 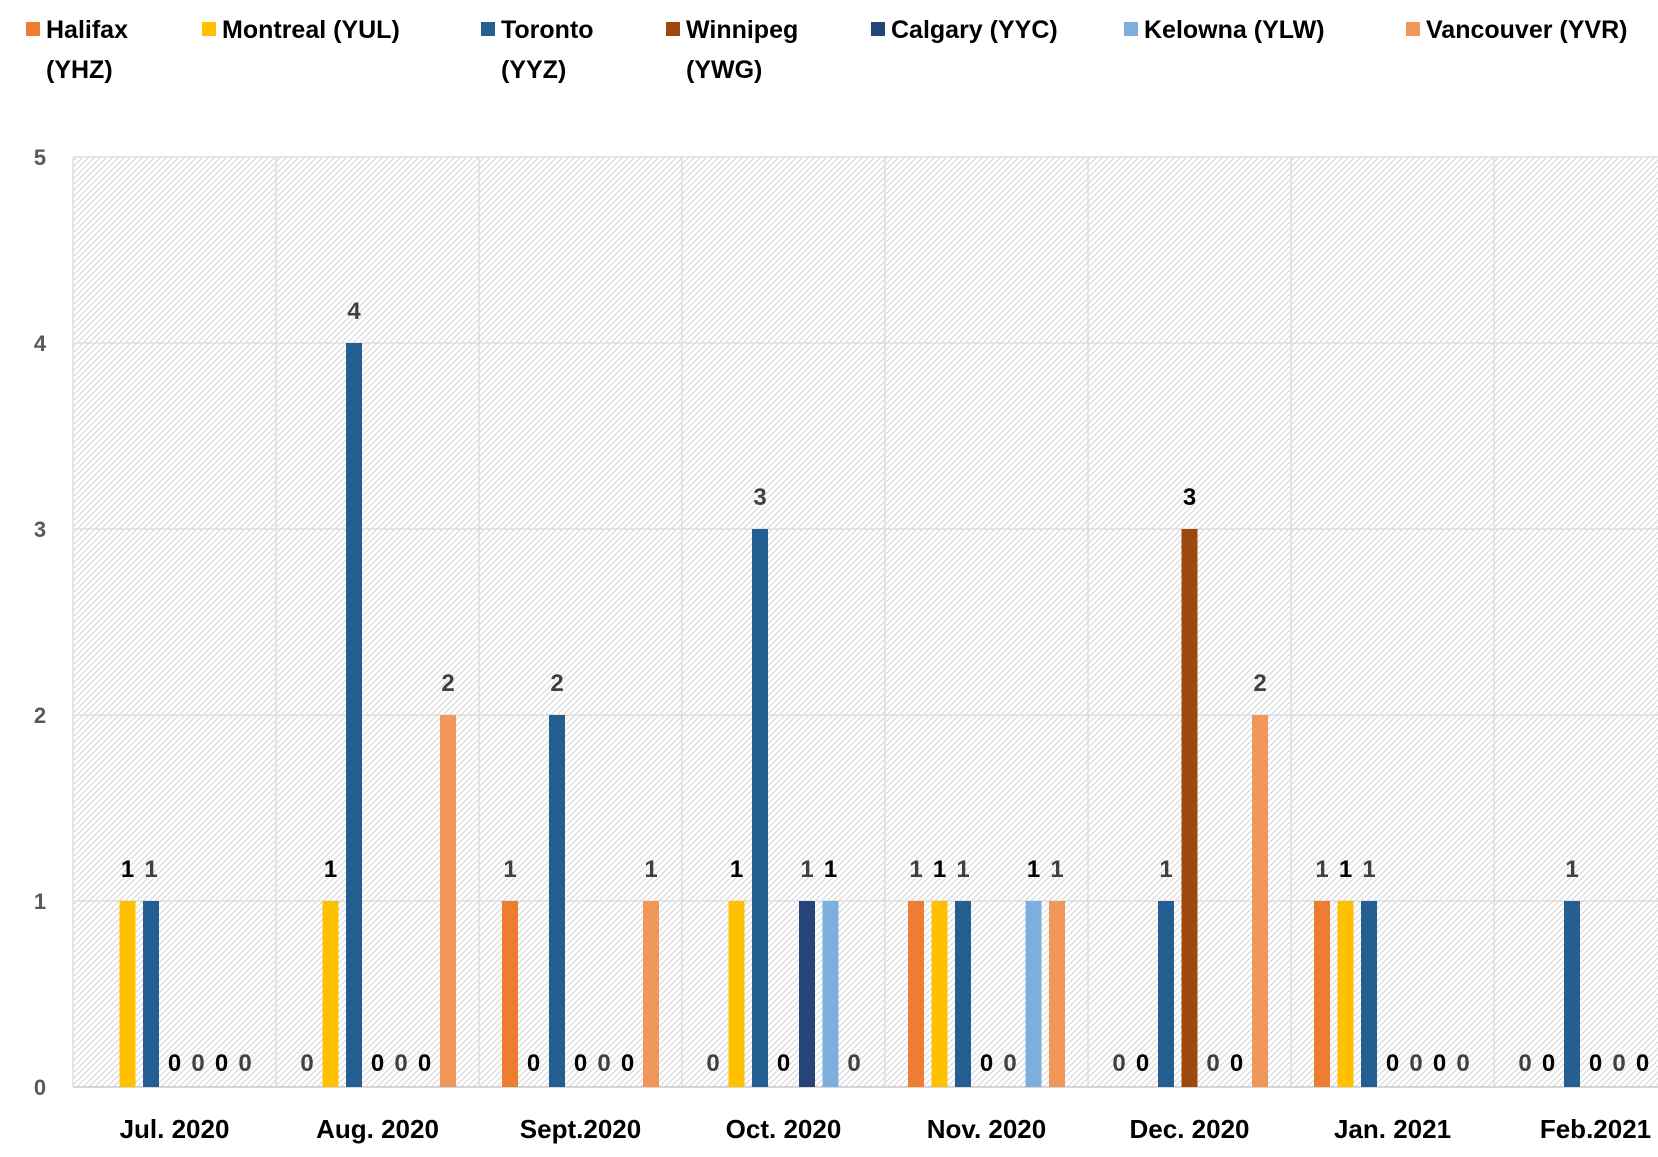 I want to click on bar-montreal-yul-oct-2020, so click(x=737, y=994).